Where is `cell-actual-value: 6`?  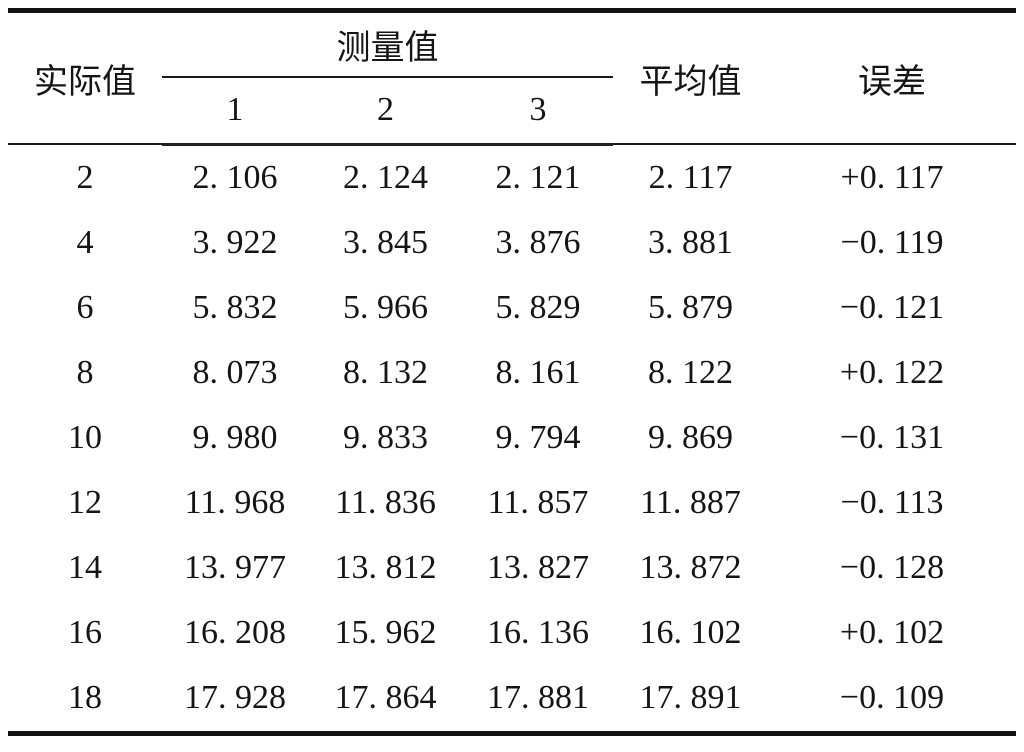
cell-actual-value: 6 is located at coordinates (85, 307).